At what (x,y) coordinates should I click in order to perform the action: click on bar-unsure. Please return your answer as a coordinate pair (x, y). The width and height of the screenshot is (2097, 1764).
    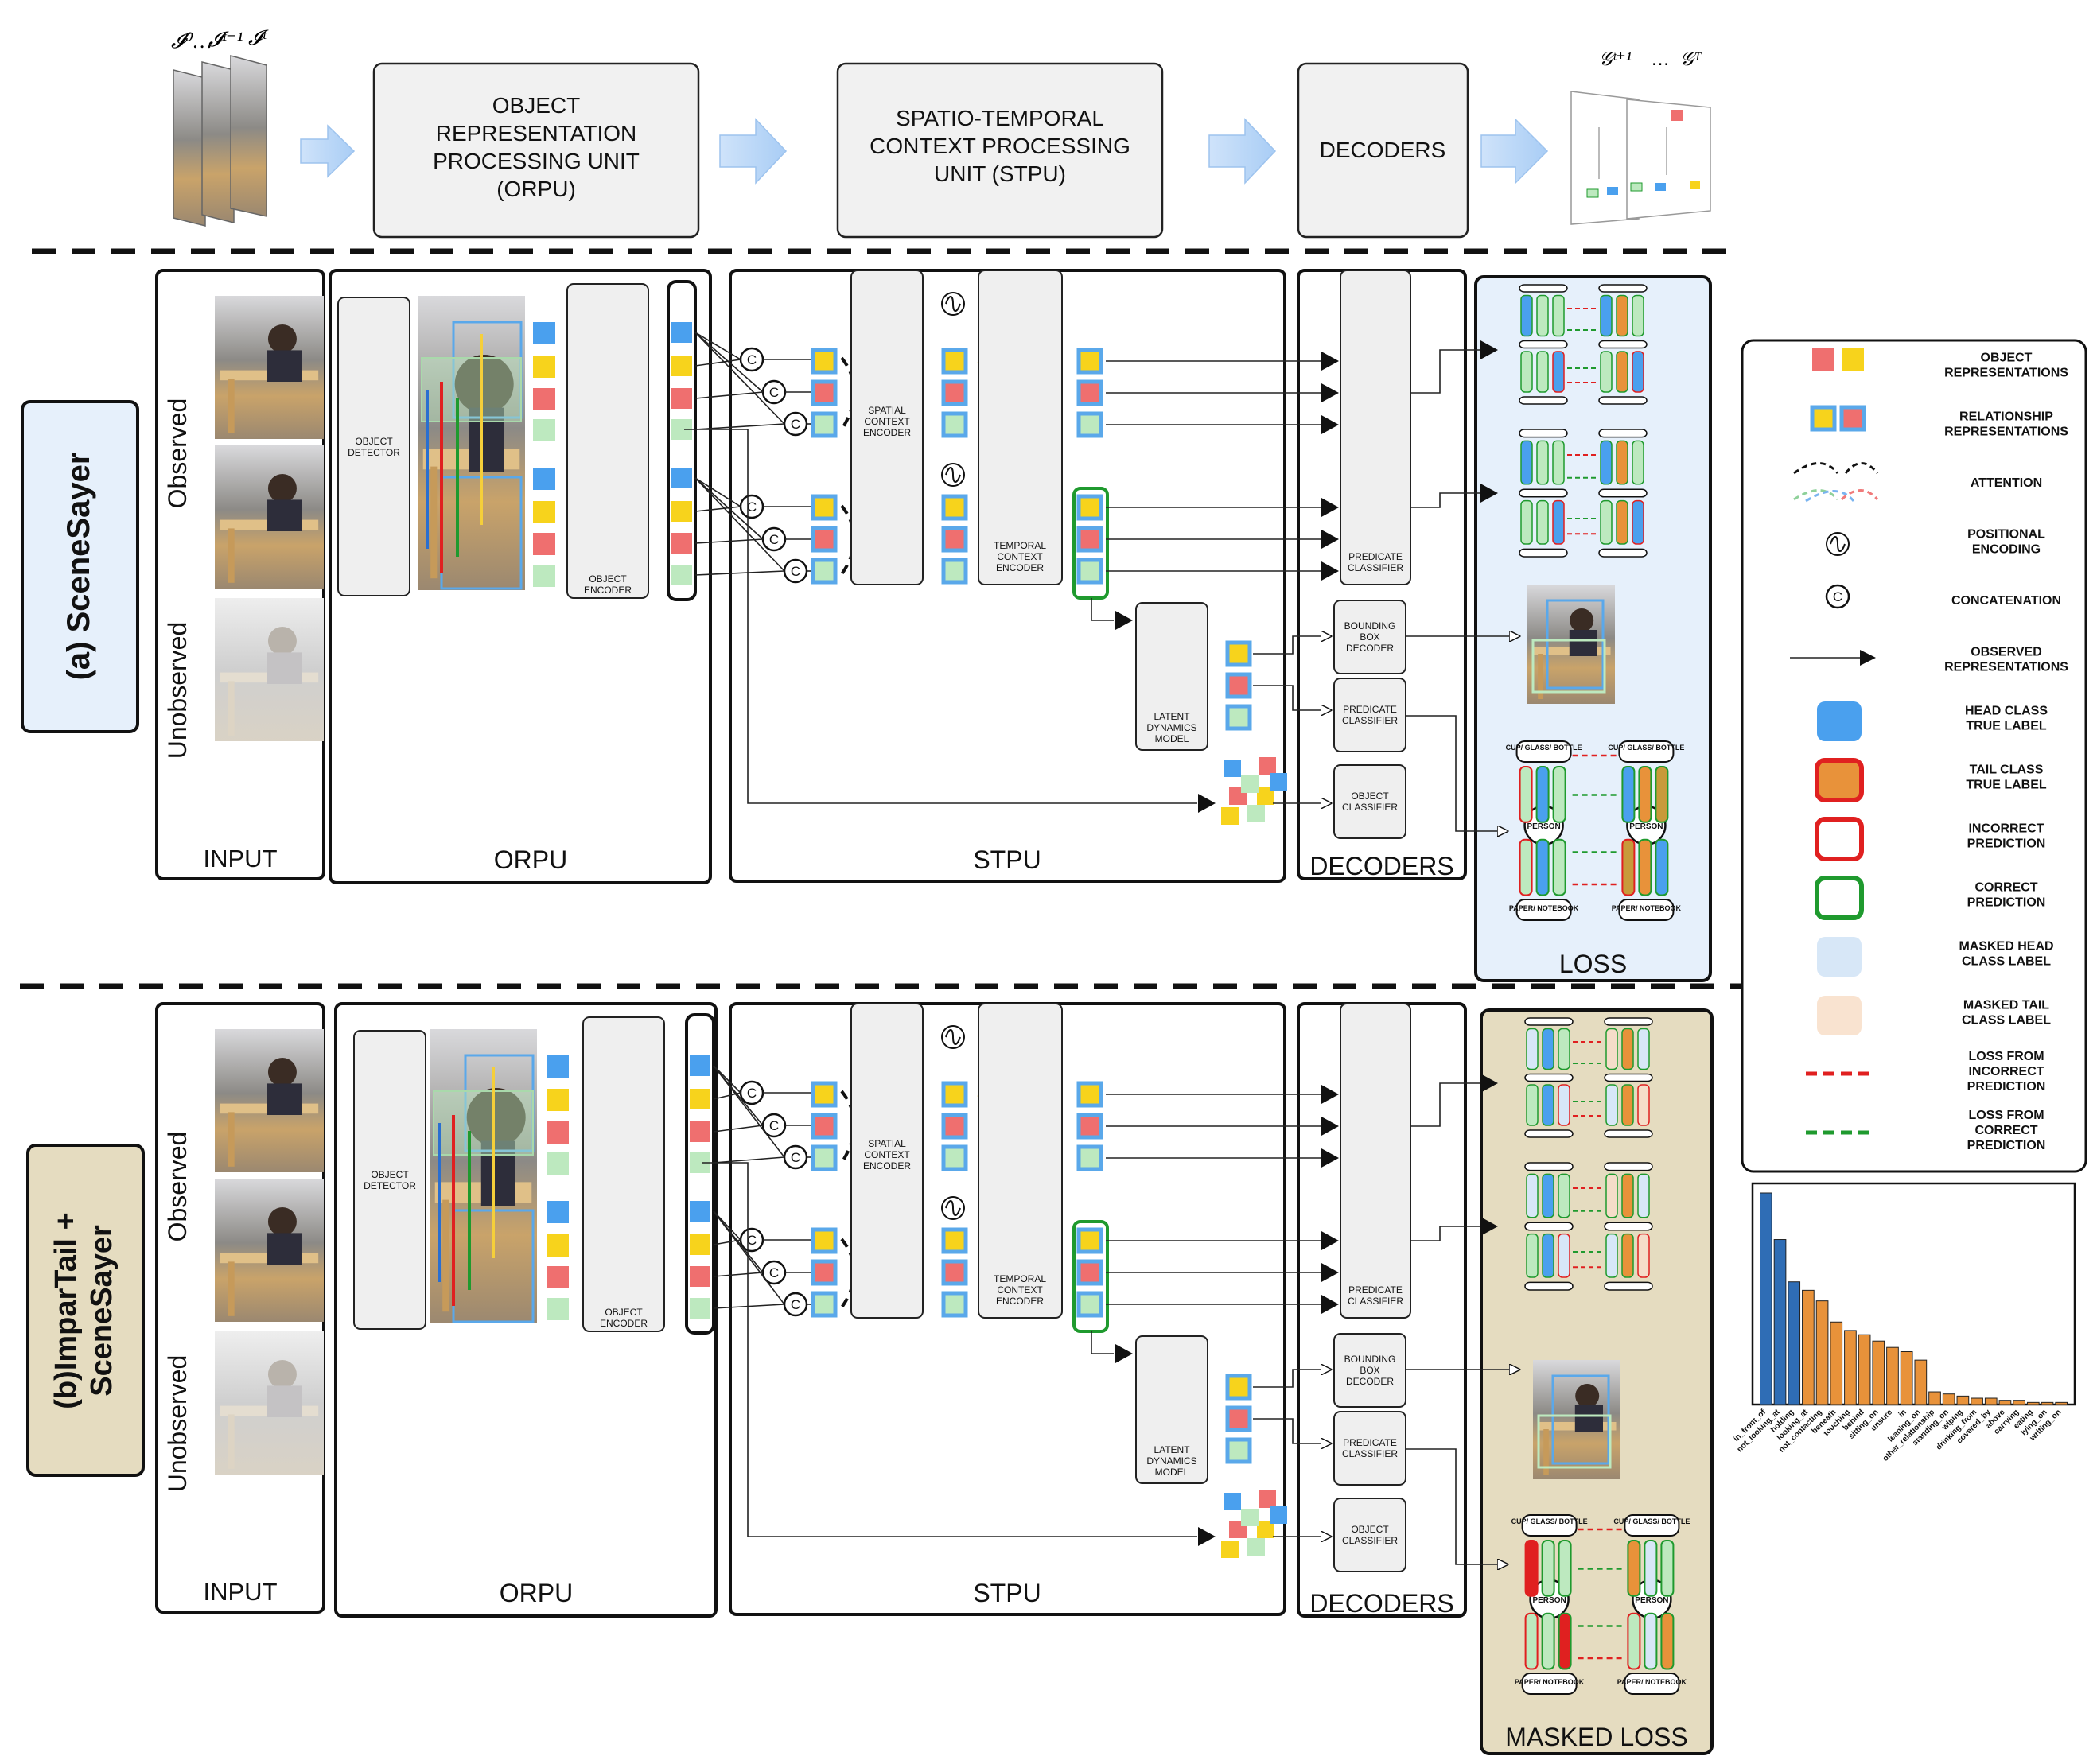
    Looking at the image, I should click on (1892, 1375).